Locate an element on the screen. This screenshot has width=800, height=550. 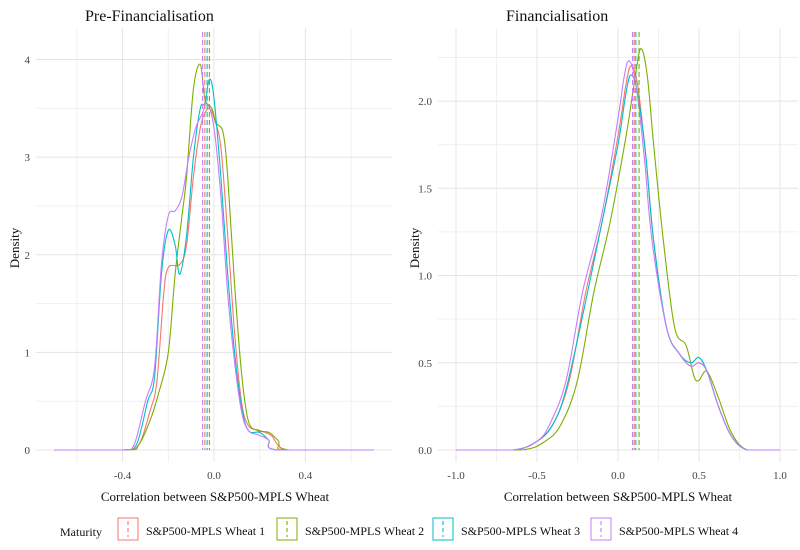
x-tick-label: -0.5 is located at coordinates (537, 476).